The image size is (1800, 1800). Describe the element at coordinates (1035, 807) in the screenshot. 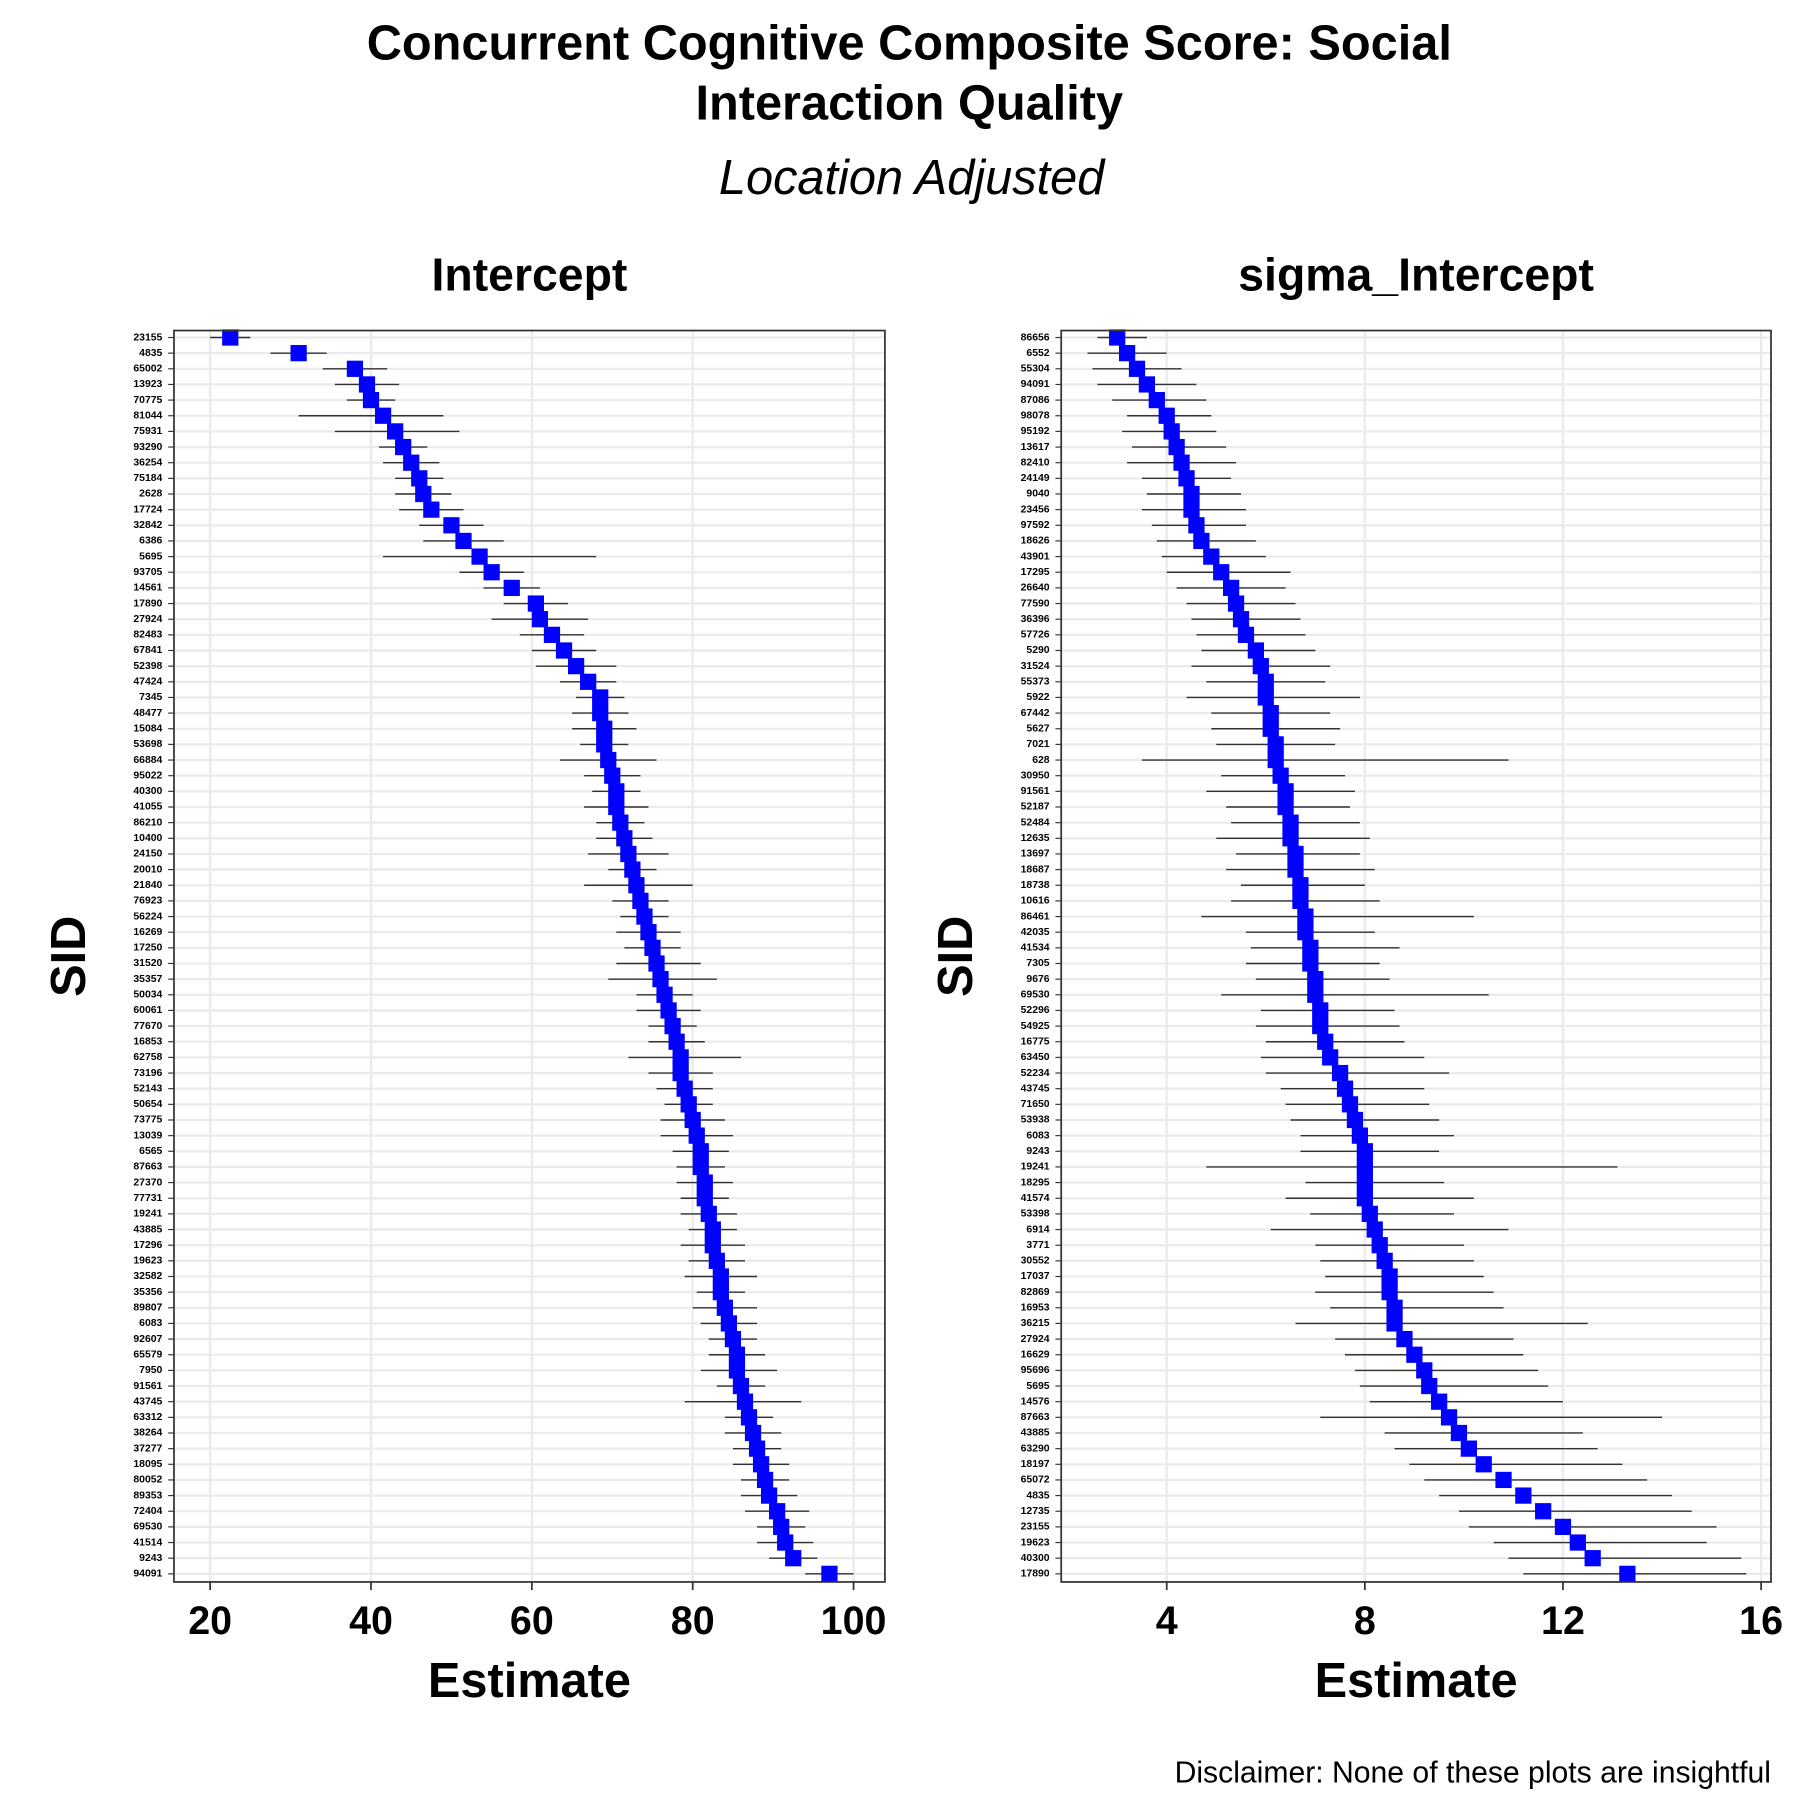

I see `y-tick-label: 52187` at that location.